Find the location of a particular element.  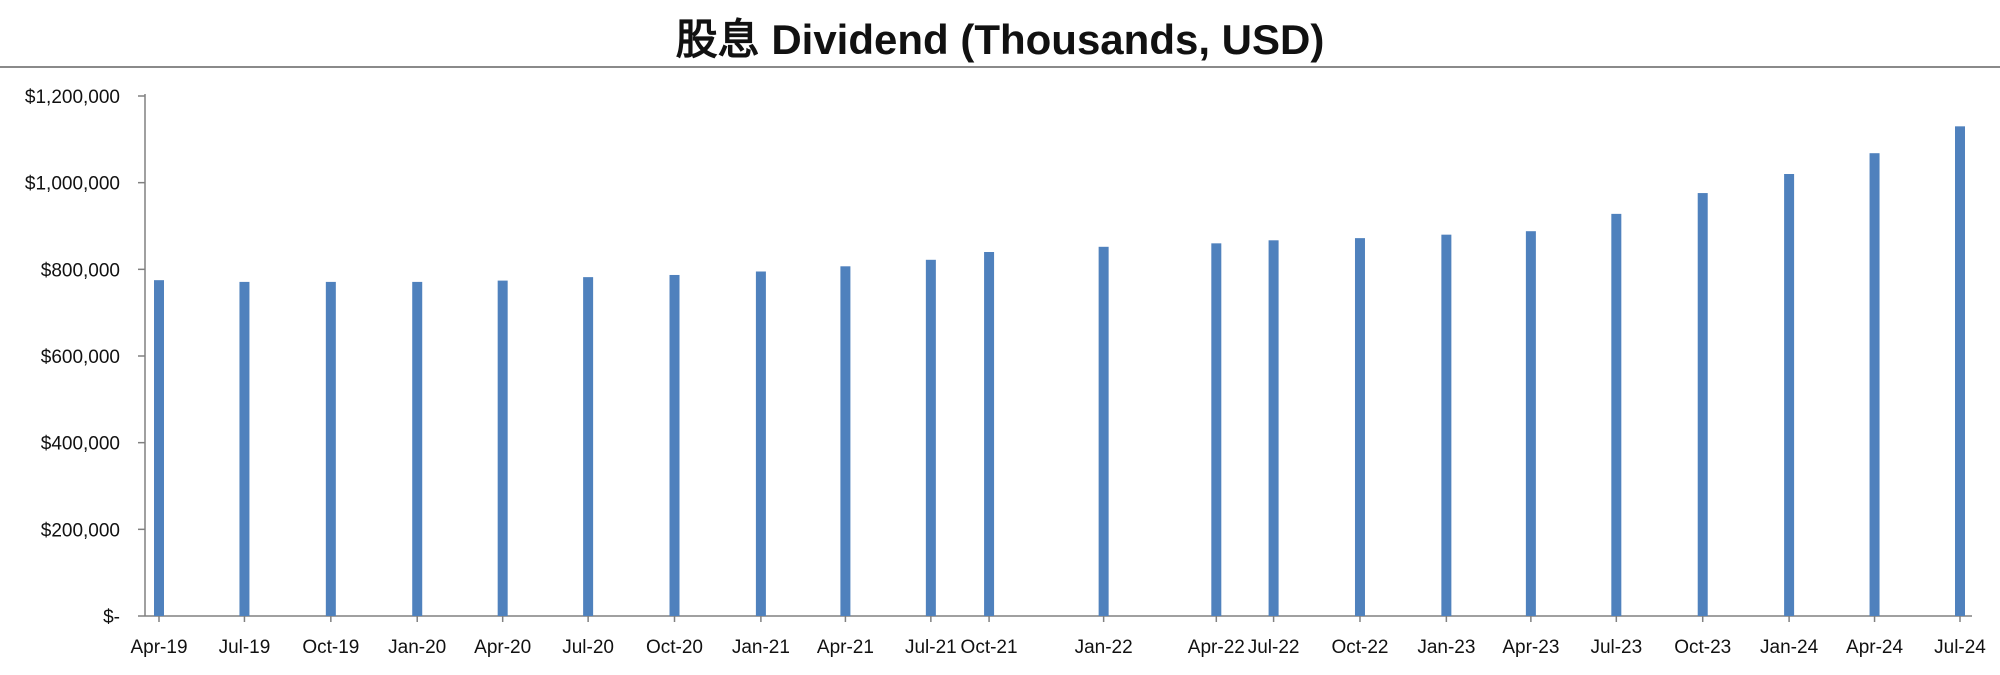

x-tick-label: Apr-19 is located at coordinates (158, 647).